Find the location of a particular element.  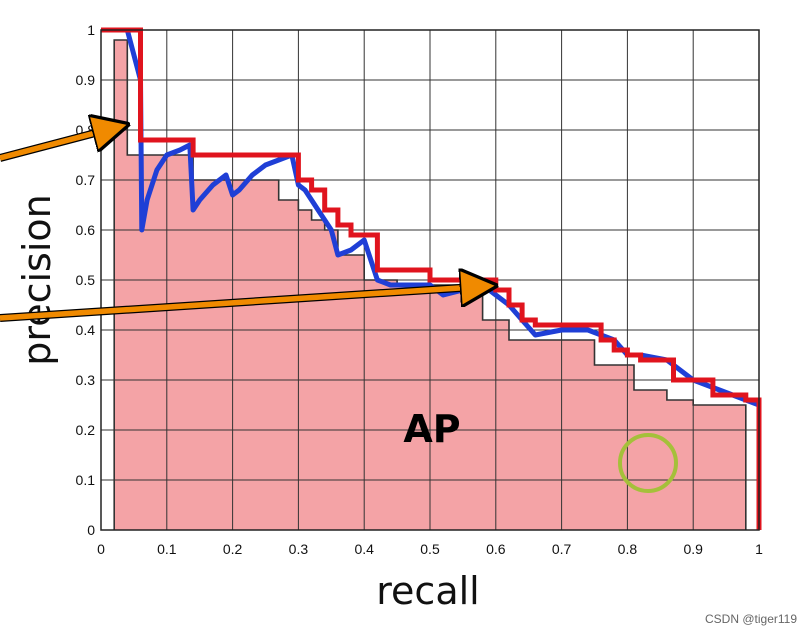

y-tick-label: 0.2 is located at coordinates (86, 430).